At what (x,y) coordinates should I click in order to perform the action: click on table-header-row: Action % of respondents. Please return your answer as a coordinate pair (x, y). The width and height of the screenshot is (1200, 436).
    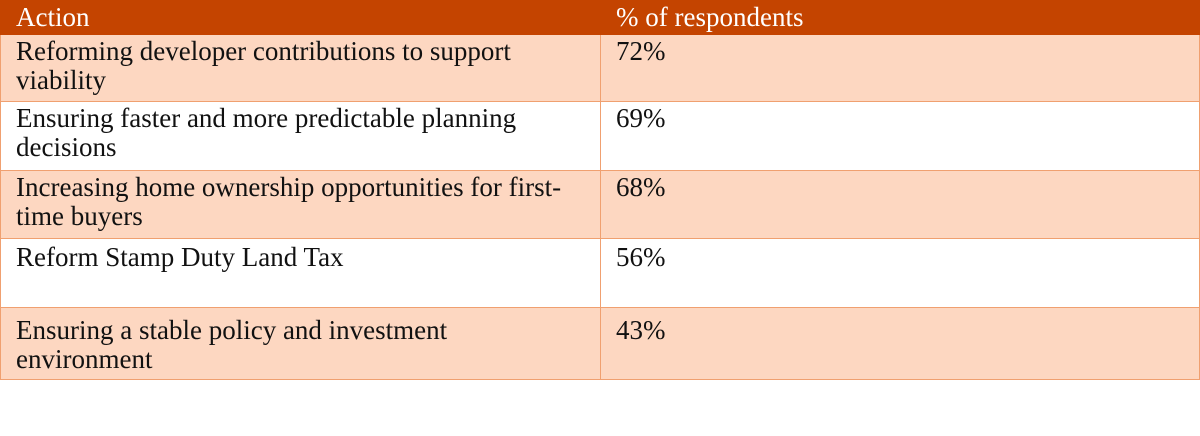
    Looking at the image, I should click on (600, 17).